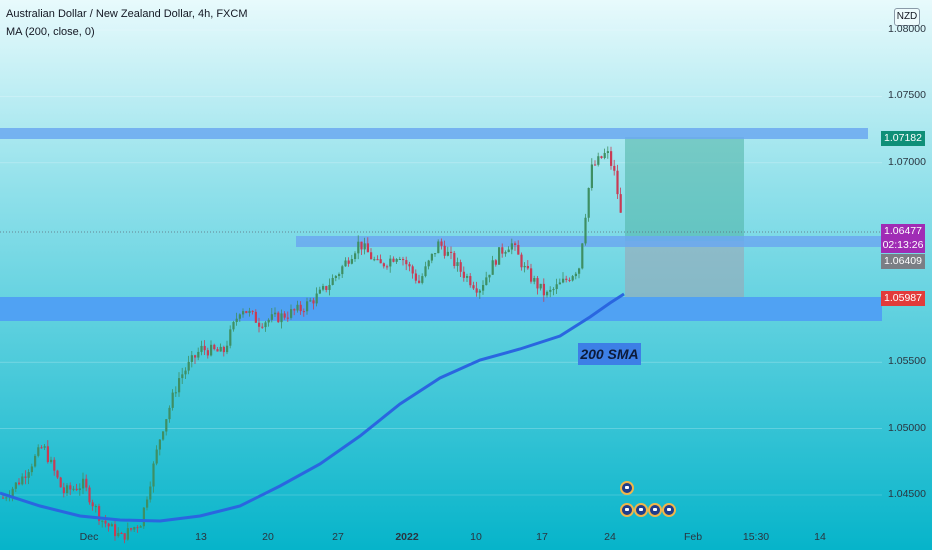 Image resolution: width=932 pixels, height=550 pixels. Describe the element at coordinates (589, 241) in the screenshot. I see `mid-zone` at that location.